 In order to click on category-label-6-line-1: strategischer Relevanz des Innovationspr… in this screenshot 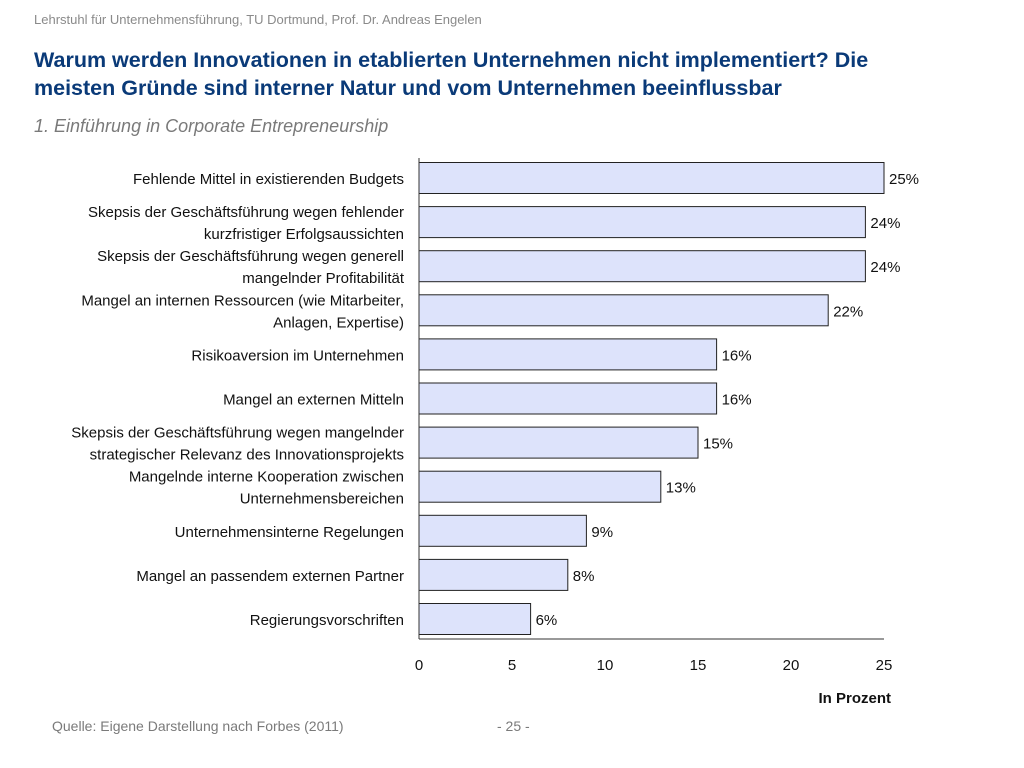, I will do `click(247, 455)`.